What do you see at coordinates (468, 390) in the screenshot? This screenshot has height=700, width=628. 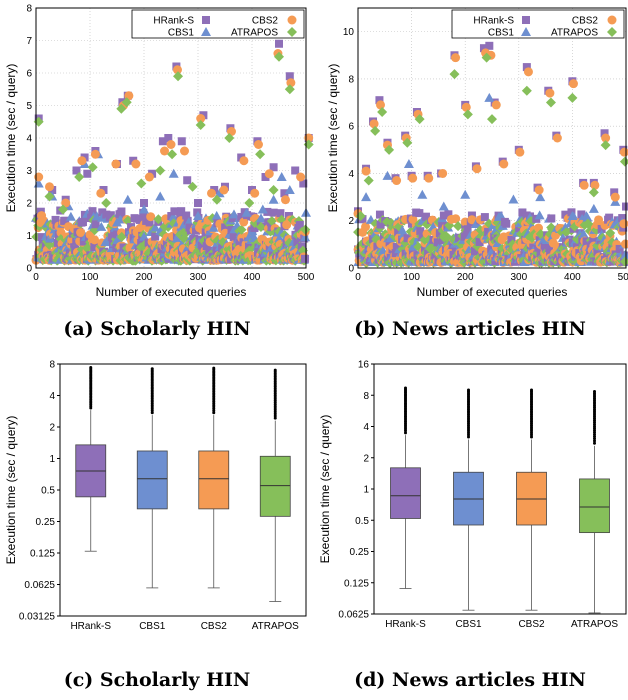 I see `outlier-cbs1` at bounding box center [468, 390].